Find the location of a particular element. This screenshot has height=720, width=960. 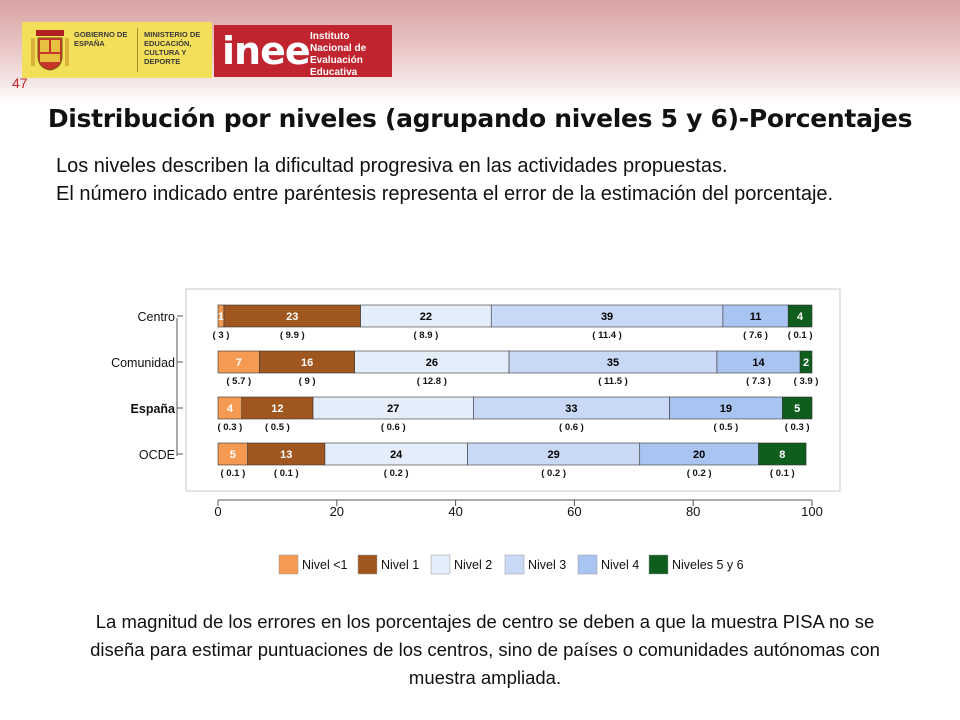

x-tick-label: 40 is located at coordinates (455, 511).